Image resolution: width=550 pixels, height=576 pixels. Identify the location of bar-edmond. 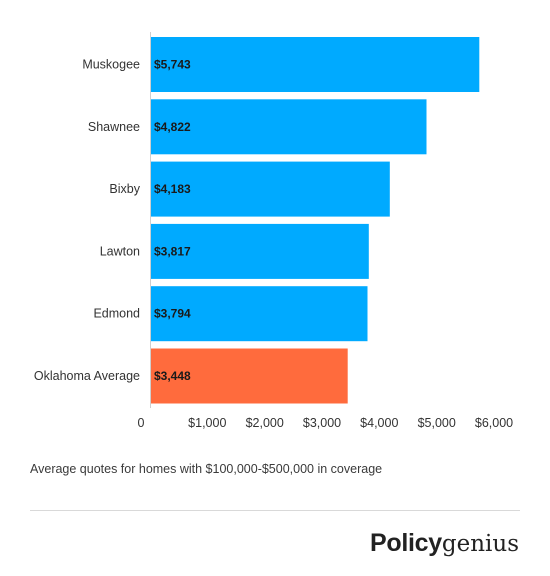
(259, 314).